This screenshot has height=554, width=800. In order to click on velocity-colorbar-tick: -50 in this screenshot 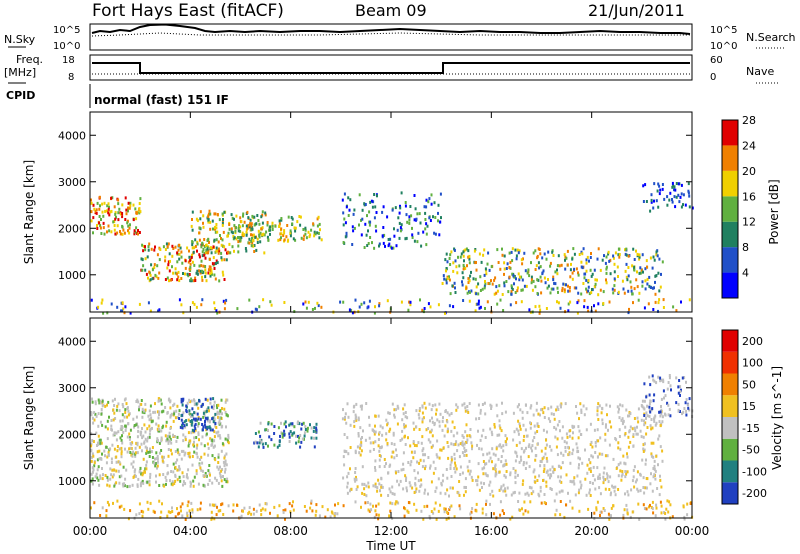, I will do `click(751, 450)`.